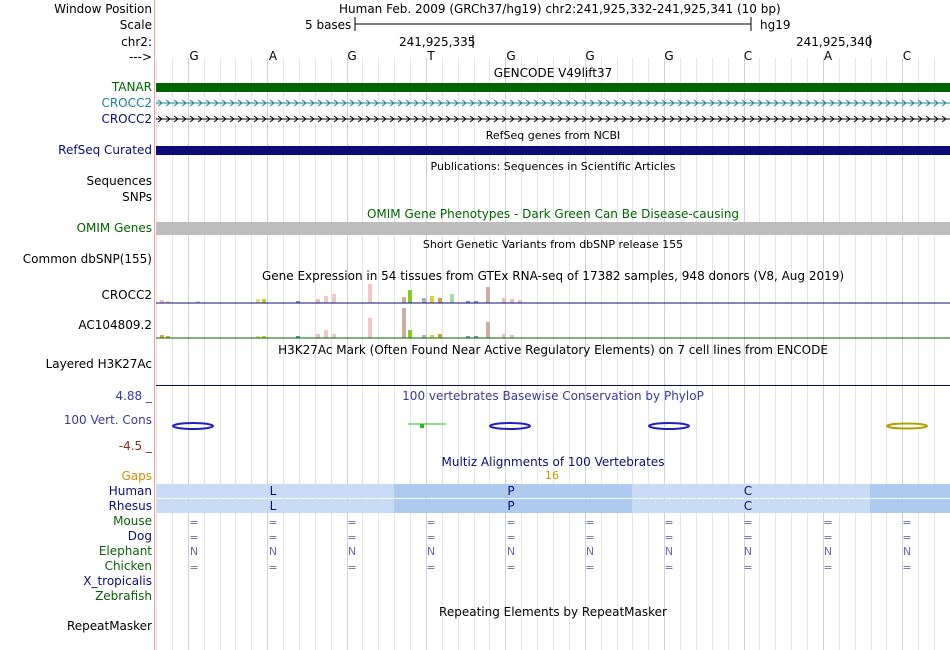 Image resolution: width=950 pixels, height=650 pixels. Describe the element at coordinates (105, 150) in the screenshot. I see `label-refseq: RefSeq Curated` at that location.